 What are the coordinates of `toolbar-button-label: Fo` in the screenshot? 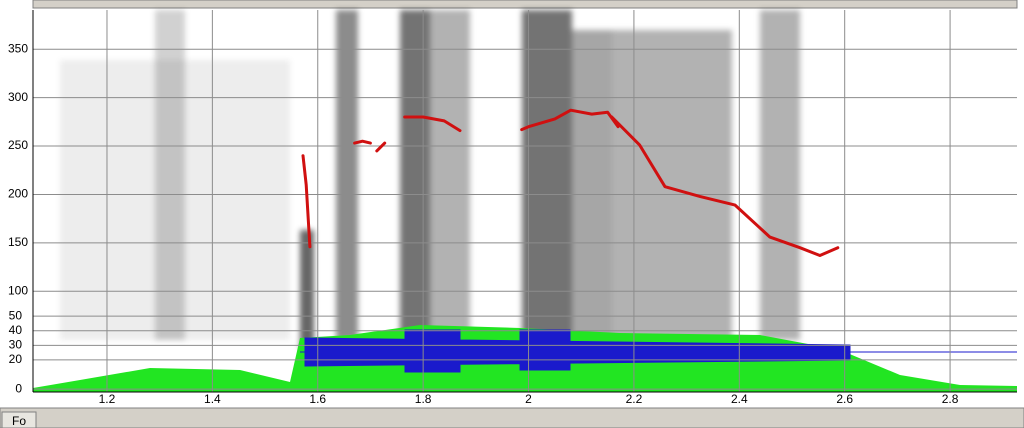 It's located at (19, 421).